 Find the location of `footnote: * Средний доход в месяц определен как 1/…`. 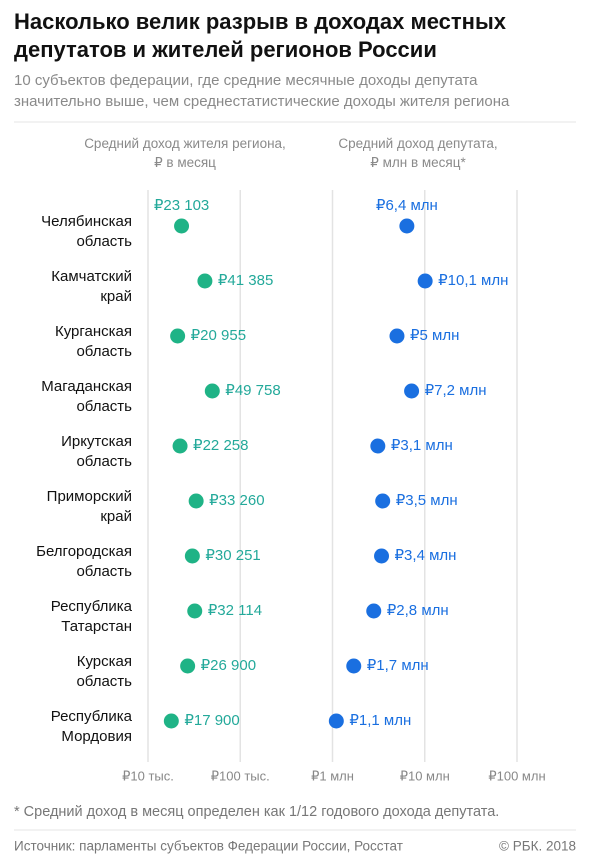

footnote: * Средний доход в месяц определен как 1/… is located at coordinates (256, 812).